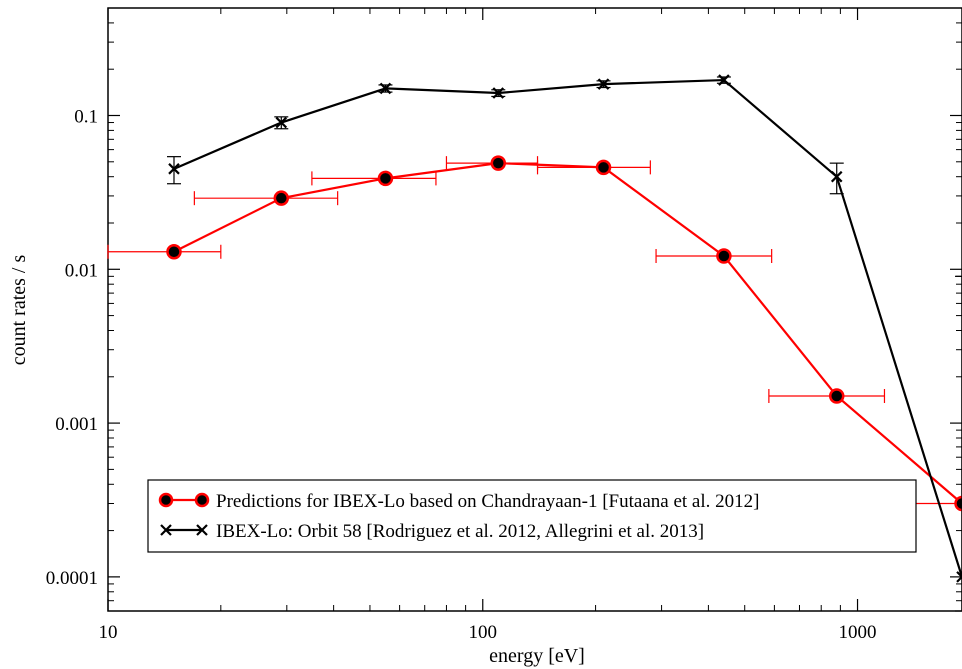 The height and width of the screenshot is (669, 962). I want to click on y-tick-label: 0.001, so click(76, 424).